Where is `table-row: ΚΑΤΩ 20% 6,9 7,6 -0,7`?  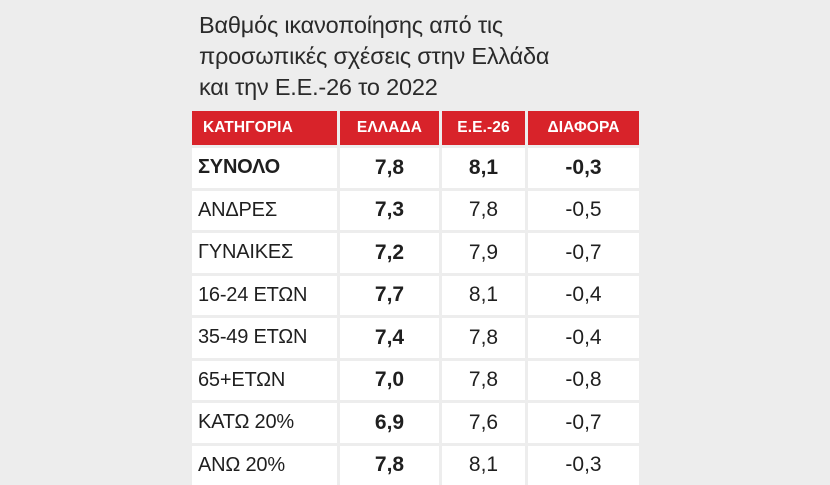 table-row: ΚΑΤΩ 20% 6,9 7,6 -0,7 is located at coordinates (415, 421).